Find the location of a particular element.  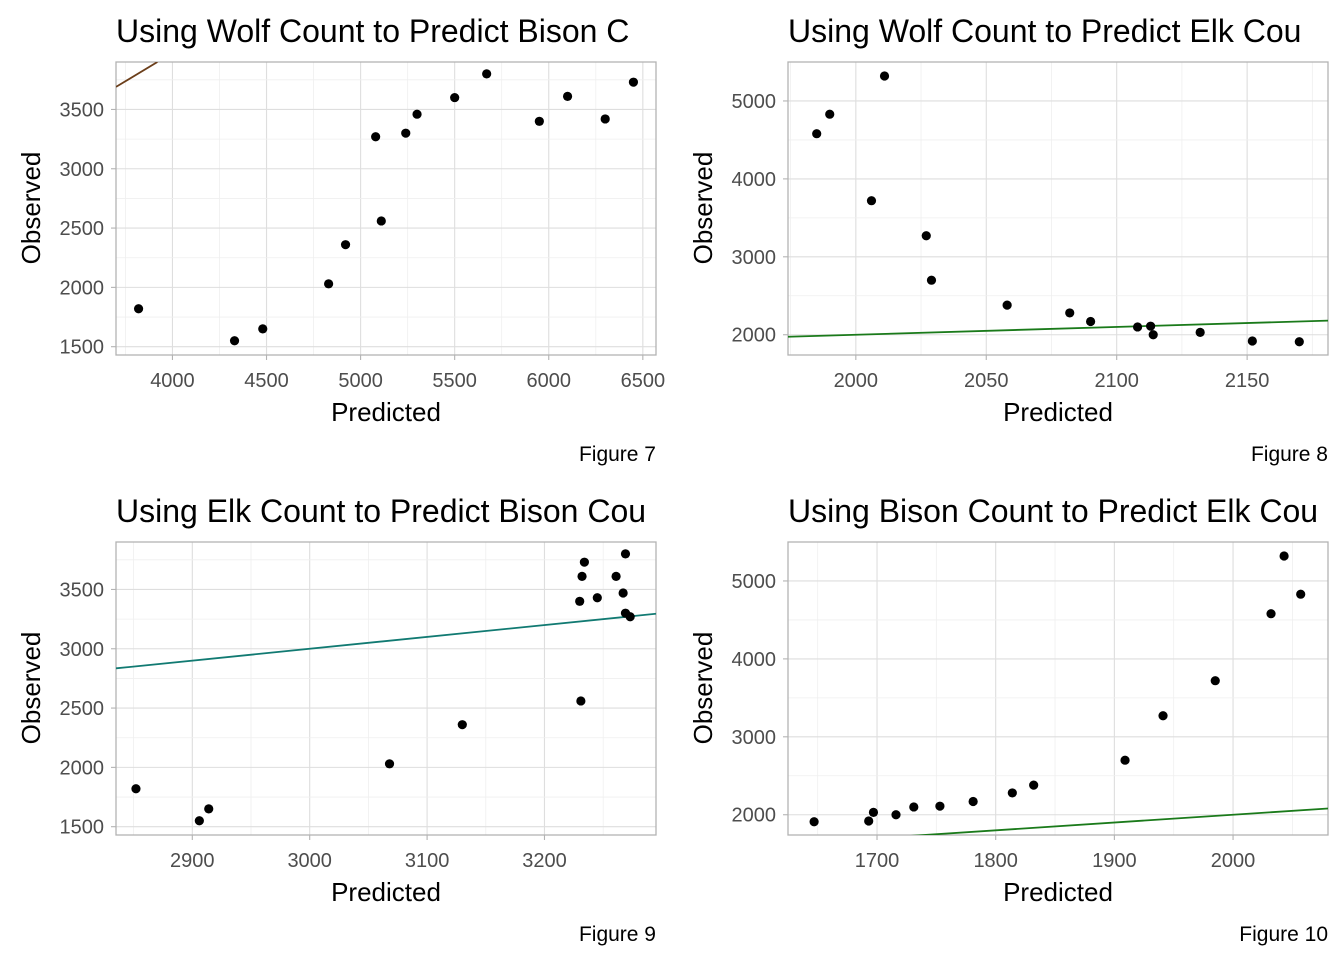

x-tick-label: 6500 is located at coordinates (643, 381).